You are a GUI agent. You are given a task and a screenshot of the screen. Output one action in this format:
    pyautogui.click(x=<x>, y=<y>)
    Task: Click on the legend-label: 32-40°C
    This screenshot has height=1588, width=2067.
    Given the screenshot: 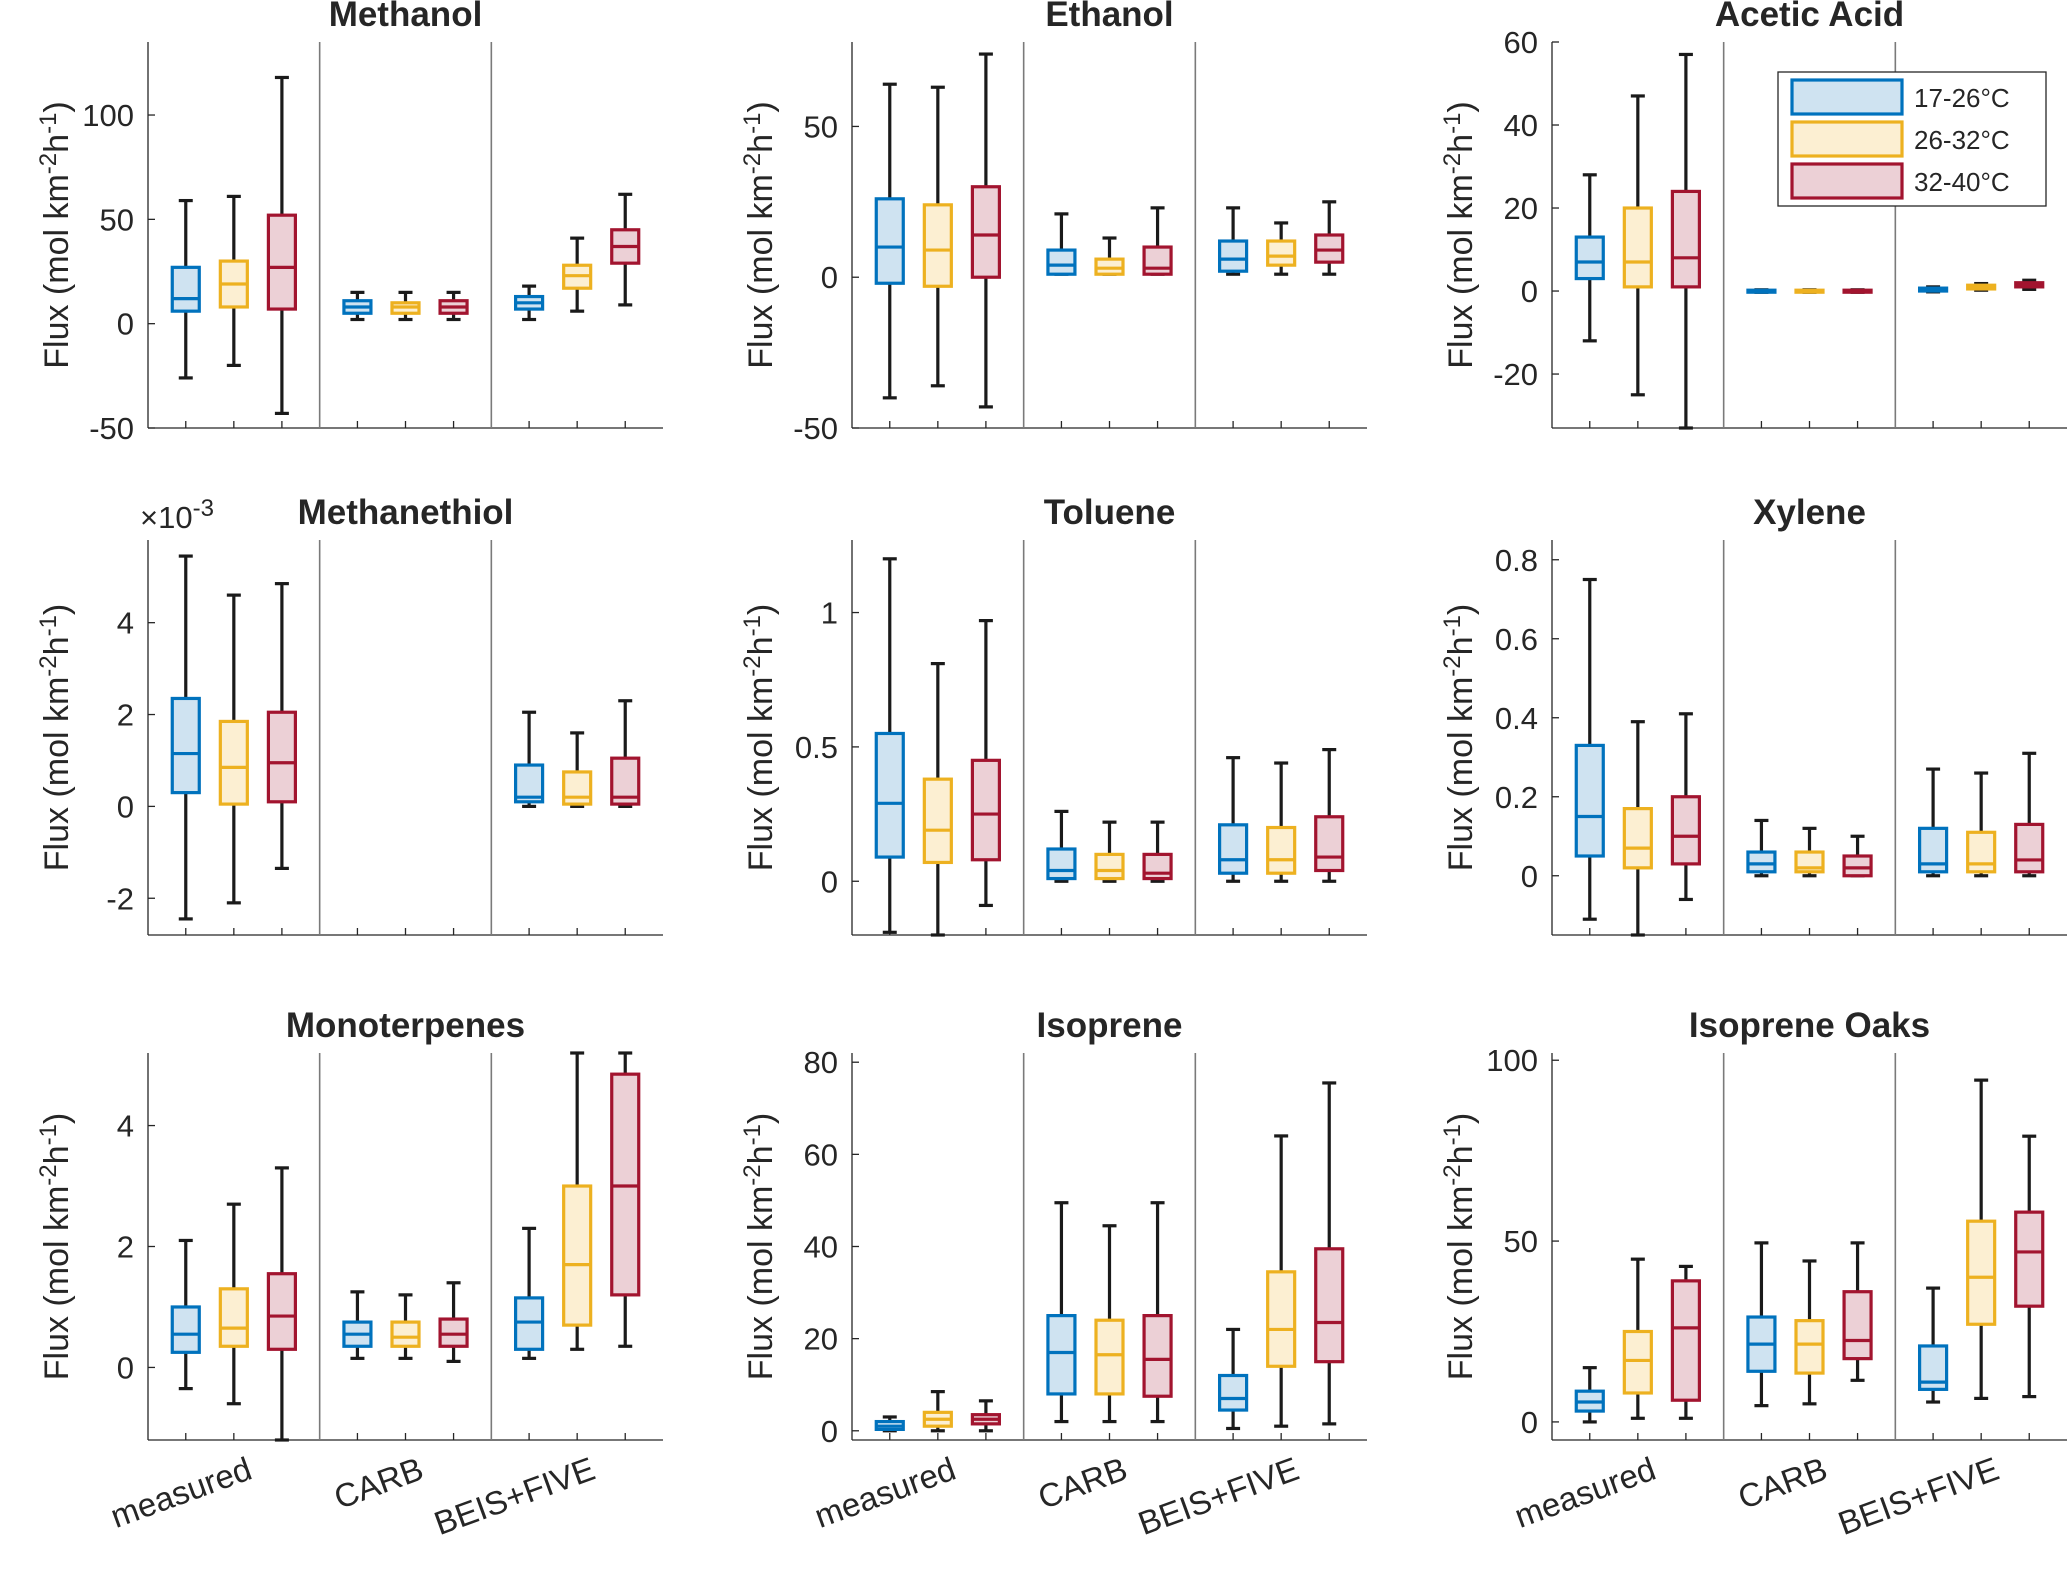 What is the action you would take?
    pyautogui.click(x=1962, y=182)
    